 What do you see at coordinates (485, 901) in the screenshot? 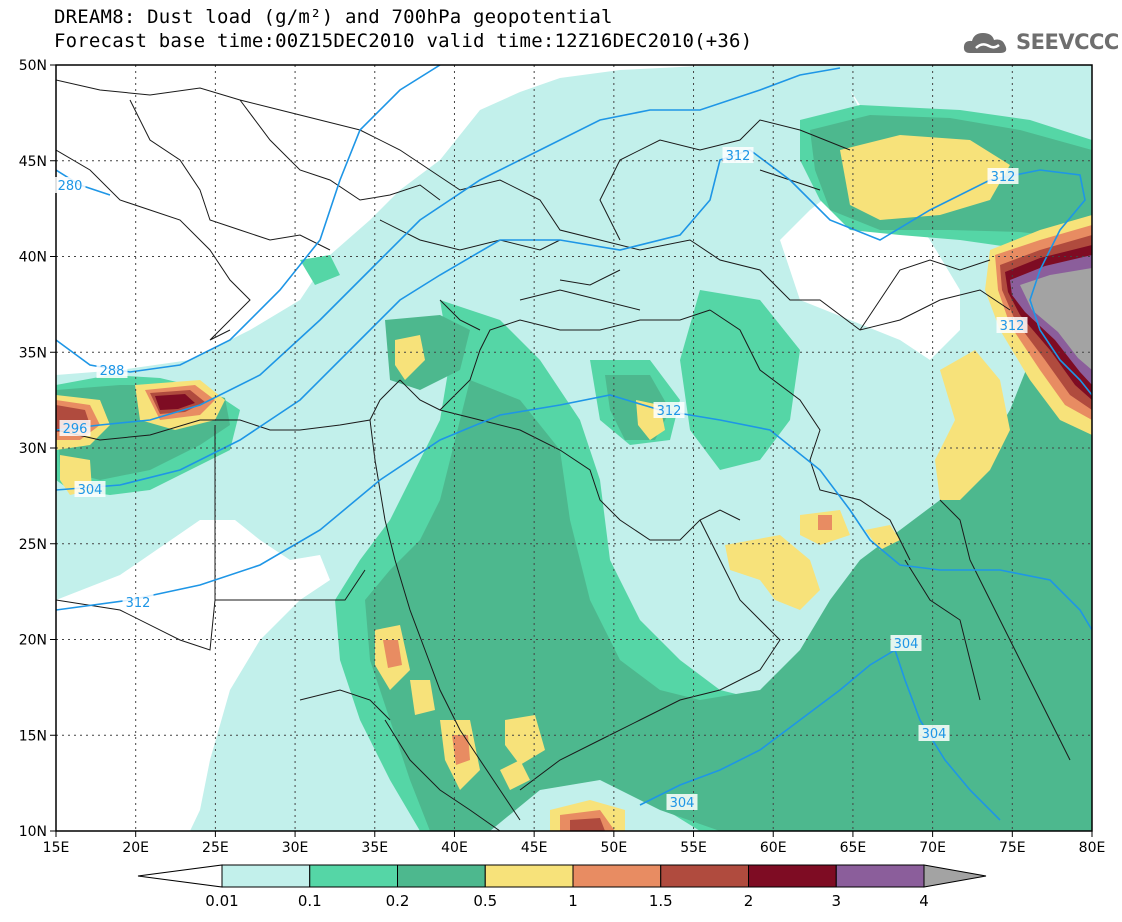
I see `legend-tick-label: 0.5` at bounding box center [485, 901].